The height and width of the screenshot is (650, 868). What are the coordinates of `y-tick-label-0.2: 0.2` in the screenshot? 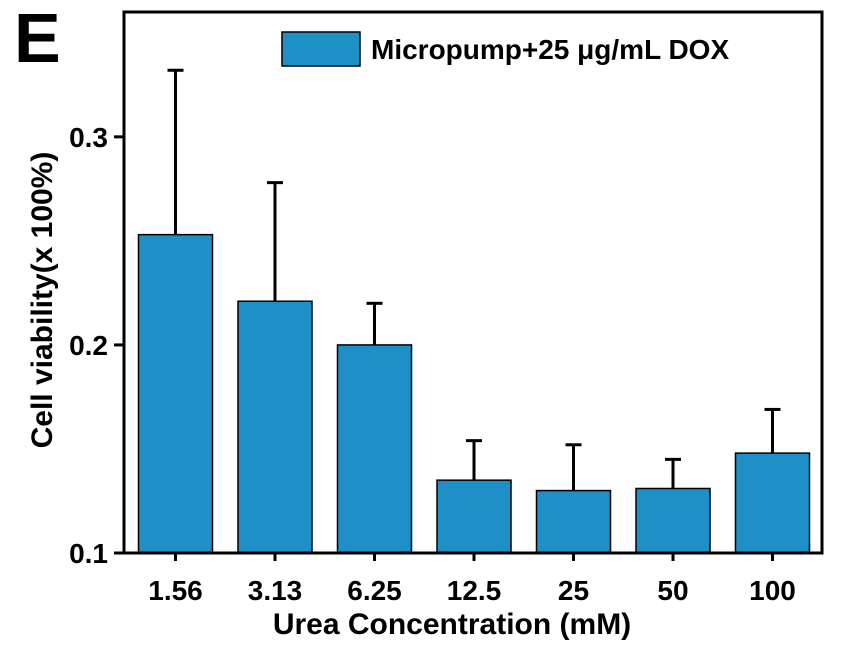 It's located at (88, 345).